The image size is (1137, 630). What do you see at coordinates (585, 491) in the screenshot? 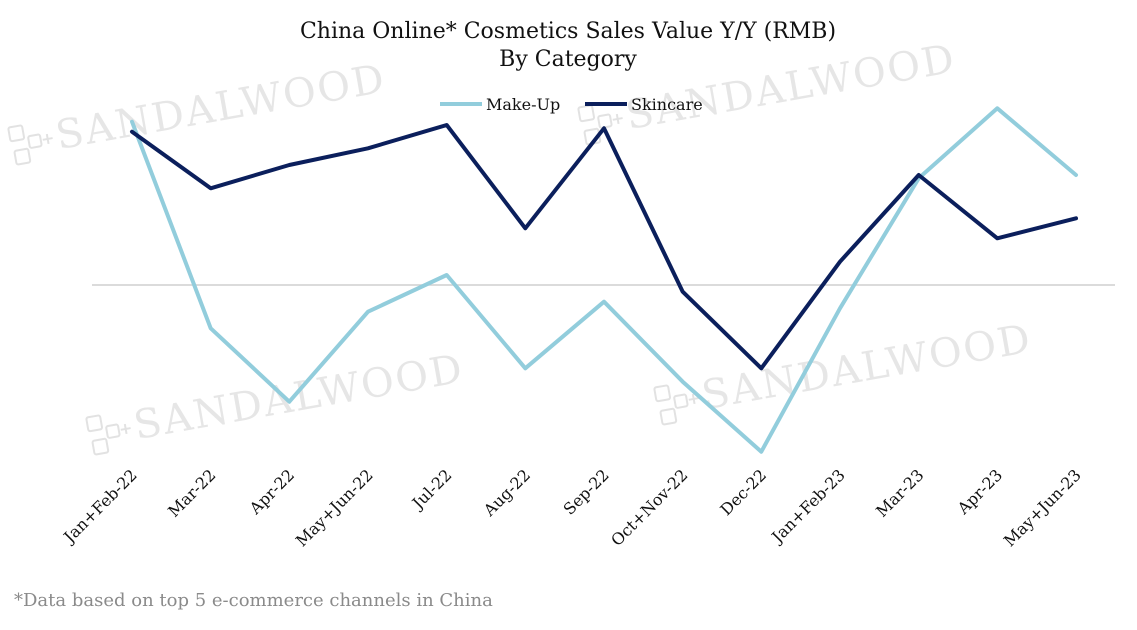
I see `x-tick-label: Sep-22` at bounding box center [585, 491].